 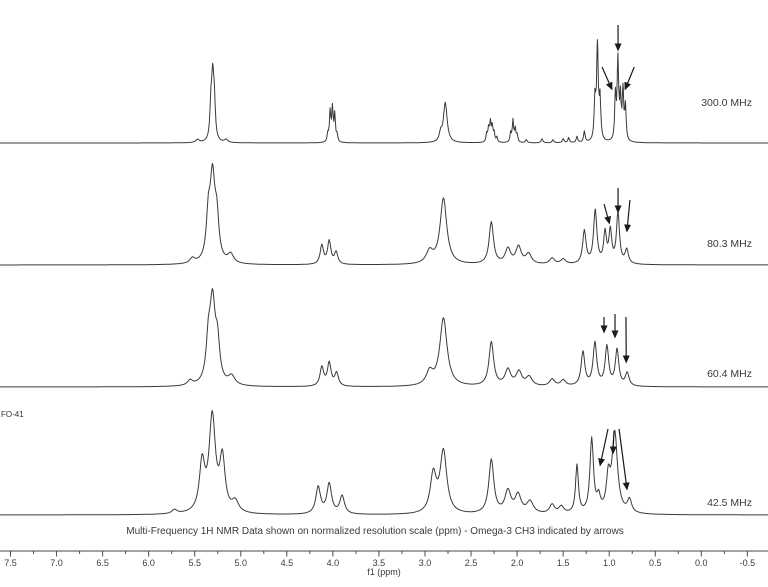 I want to click on axis-tick-label: 6.0, so click(x=148, y=563).